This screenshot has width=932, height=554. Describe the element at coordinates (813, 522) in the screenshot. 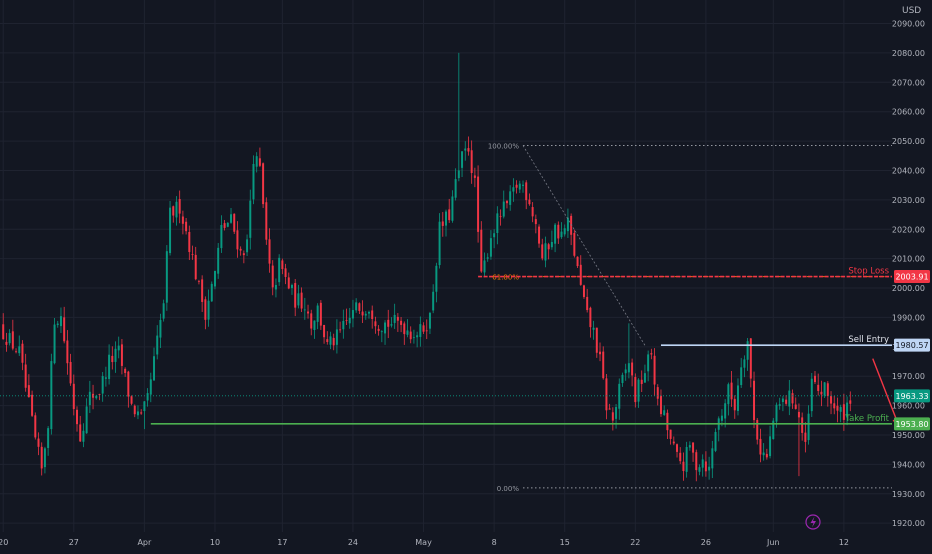

I see `lightning-icon` at that location.